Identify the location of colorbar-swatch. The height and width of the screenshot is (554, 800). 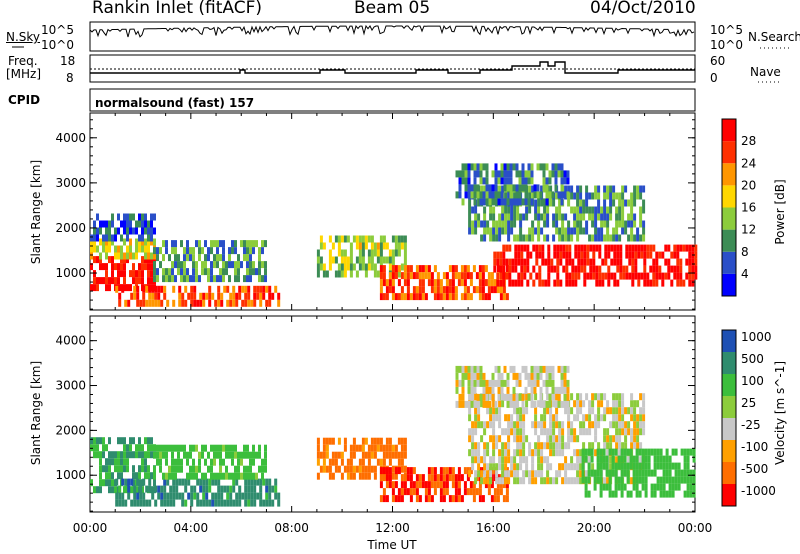
(729, 240).